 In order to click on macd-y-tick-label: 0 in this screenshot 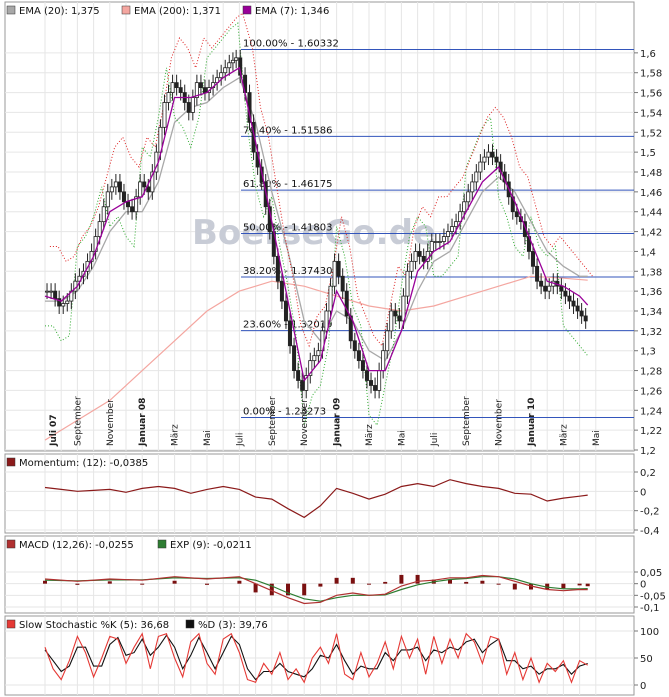, I will do `click(643, 585)`.